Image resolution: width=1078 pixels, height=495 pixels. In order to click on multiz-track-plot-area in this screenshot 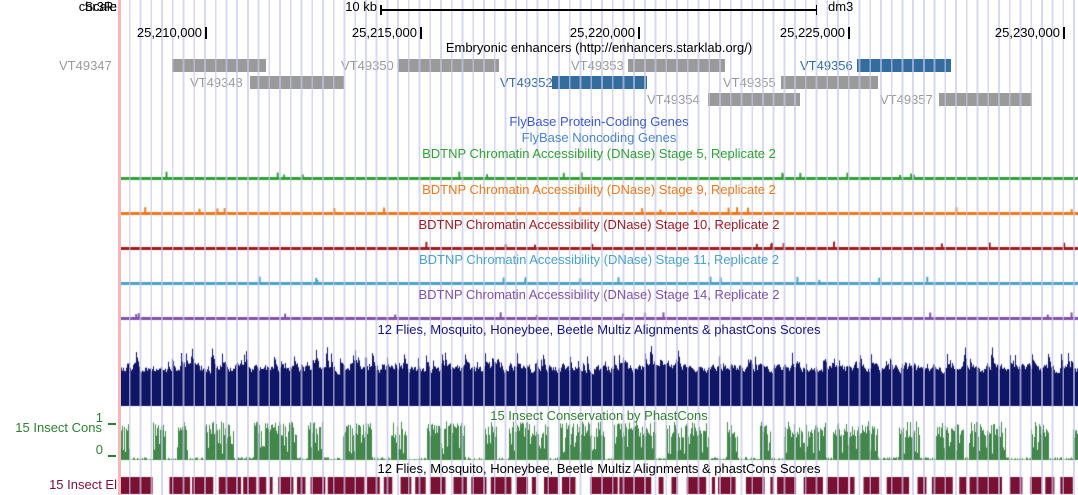, I will do `click(599, 373)`.